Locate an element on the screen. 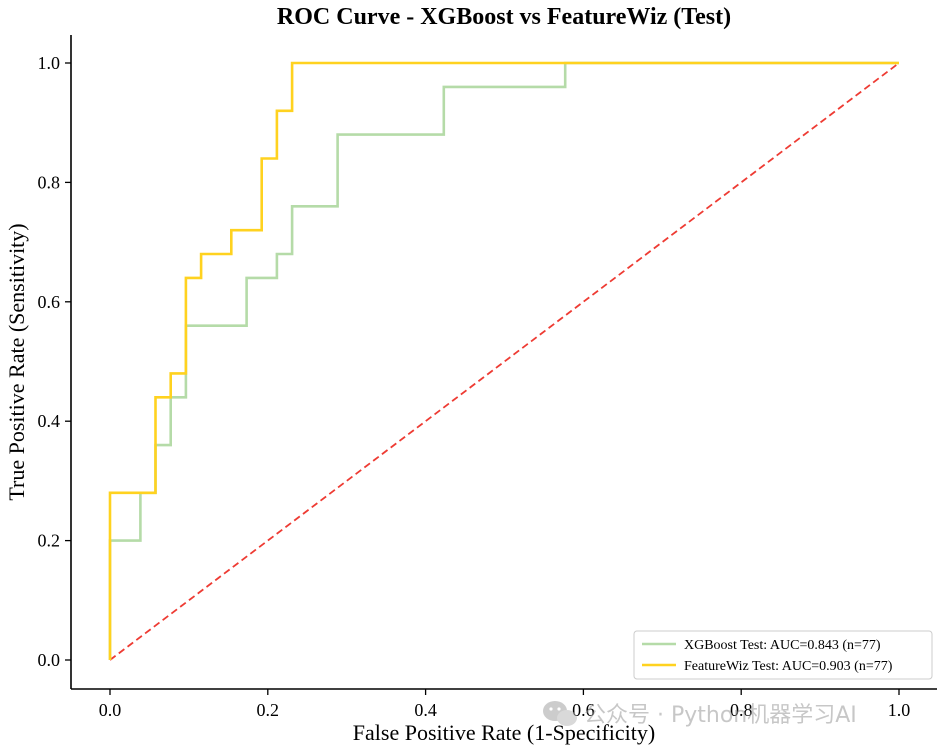  legend-box is located at coordinates (783, 655).